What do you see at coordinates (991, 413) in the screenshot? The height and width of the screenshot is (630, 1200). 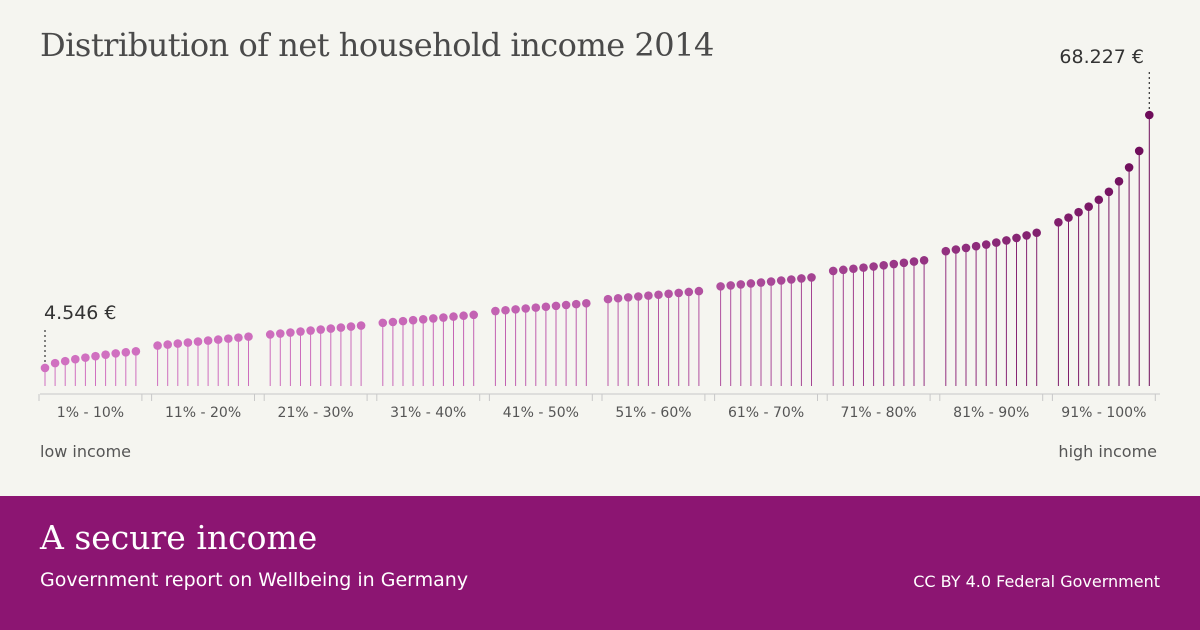 I see `group-tick-label: 81% - 90%` at bounding box center [991, 413].